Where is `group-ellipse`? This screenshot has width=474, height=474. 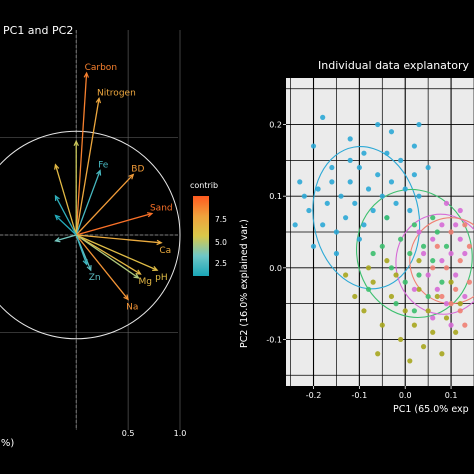
group-ellipse is located at coordinates (434, 264).